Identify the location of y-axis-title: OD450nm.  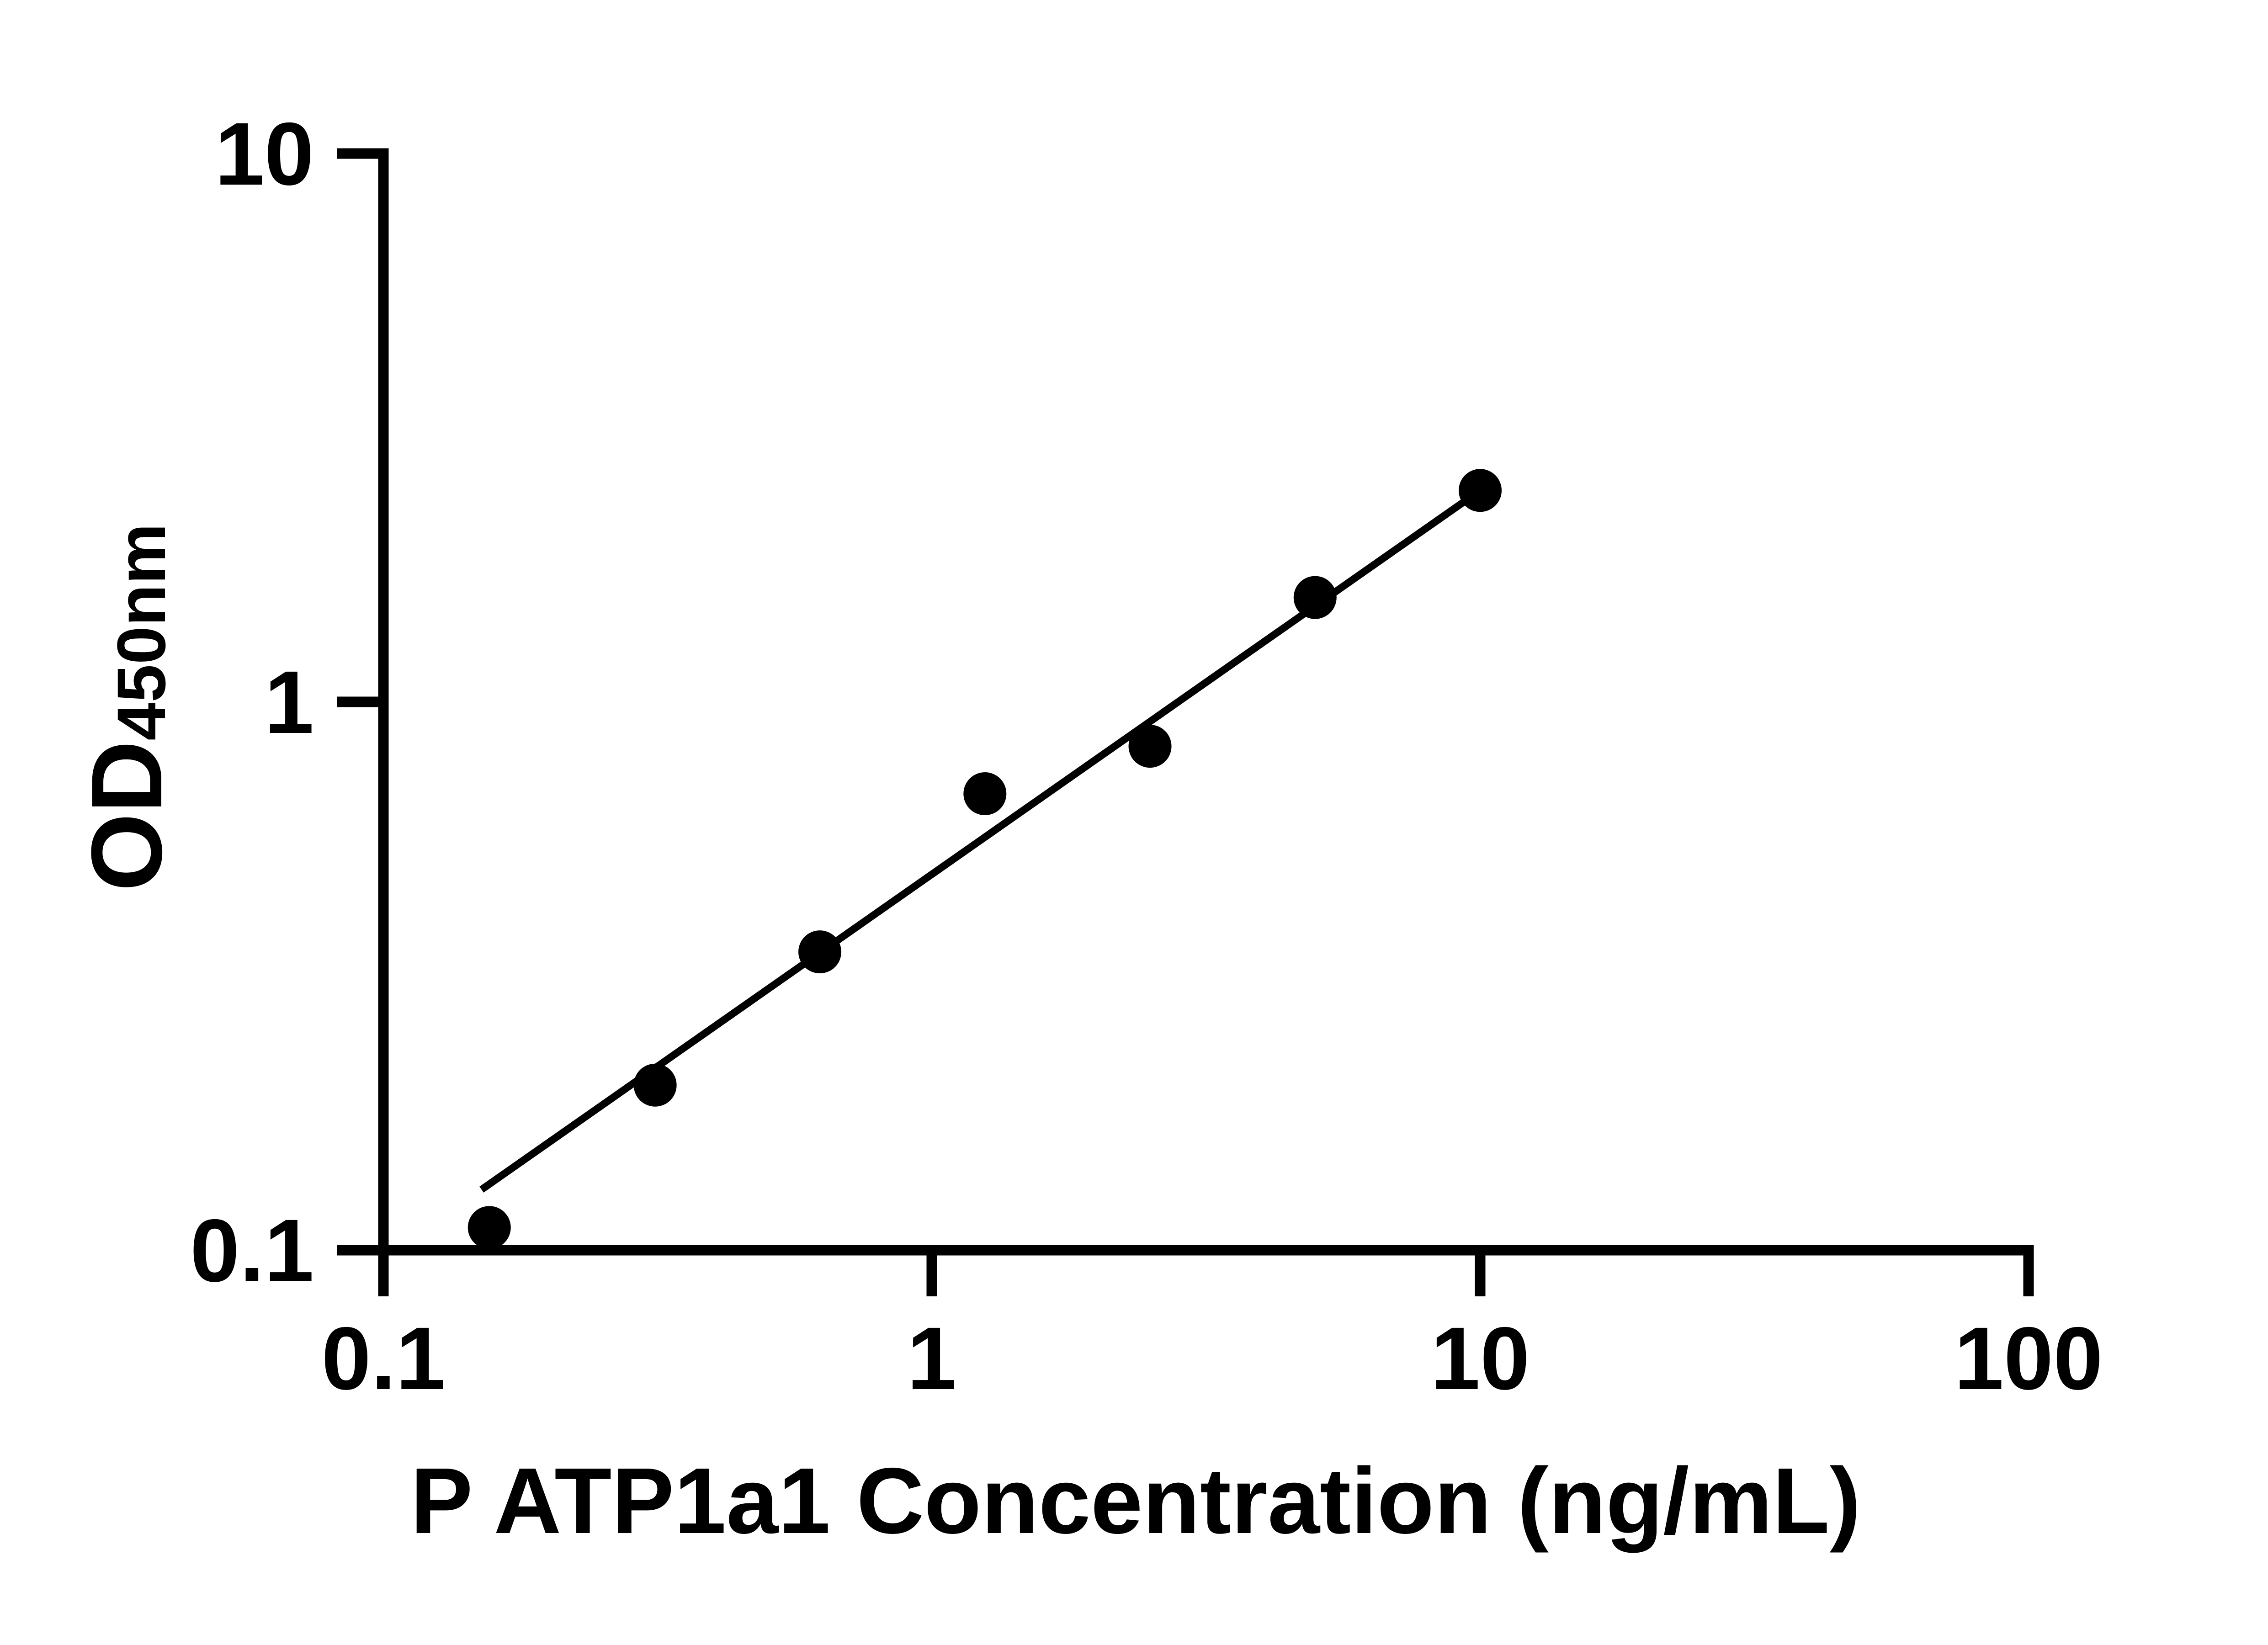
(127, 707).